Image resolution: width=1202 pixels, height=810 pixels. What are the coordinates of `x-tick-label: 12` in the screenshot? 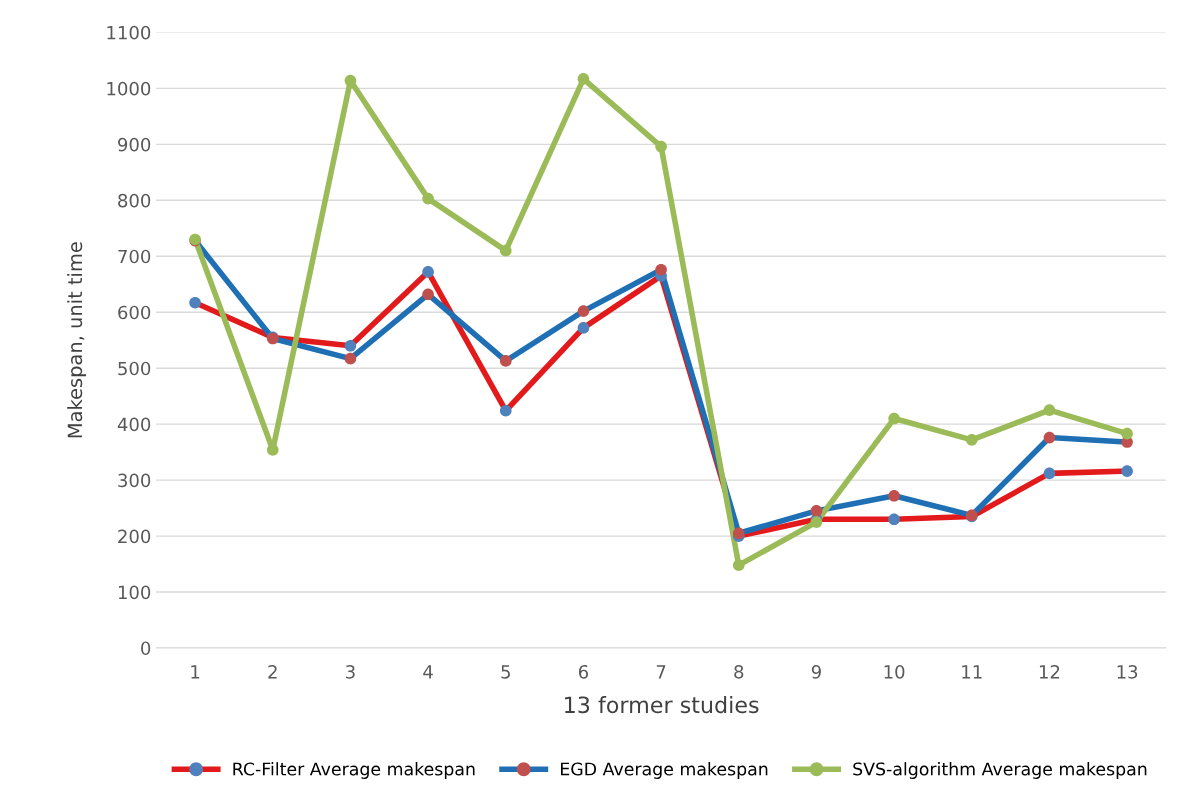 It's located at (1049, 671).